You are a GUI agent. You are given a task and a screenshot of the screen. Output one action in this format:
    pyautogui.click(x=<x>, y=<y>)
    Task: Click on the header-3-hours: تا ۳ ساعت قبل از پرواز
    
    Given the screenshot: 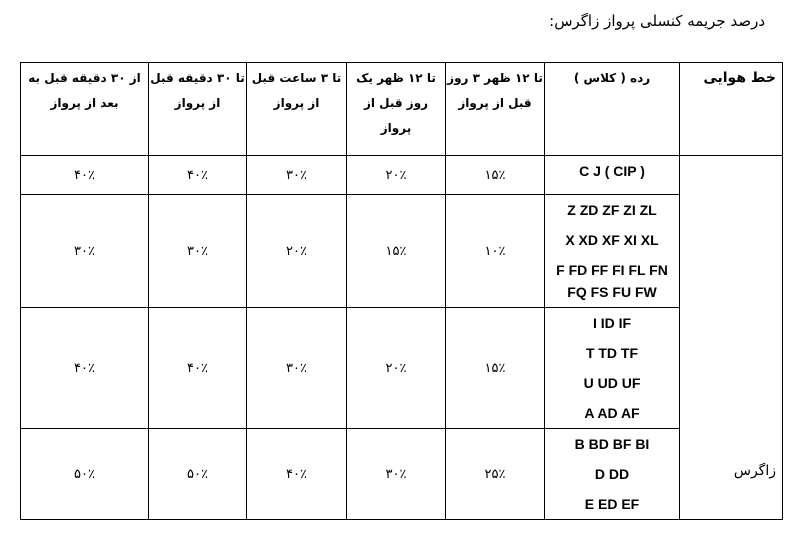 What is the action you would take?
    pyautogui.click(x=296, y=109)
    